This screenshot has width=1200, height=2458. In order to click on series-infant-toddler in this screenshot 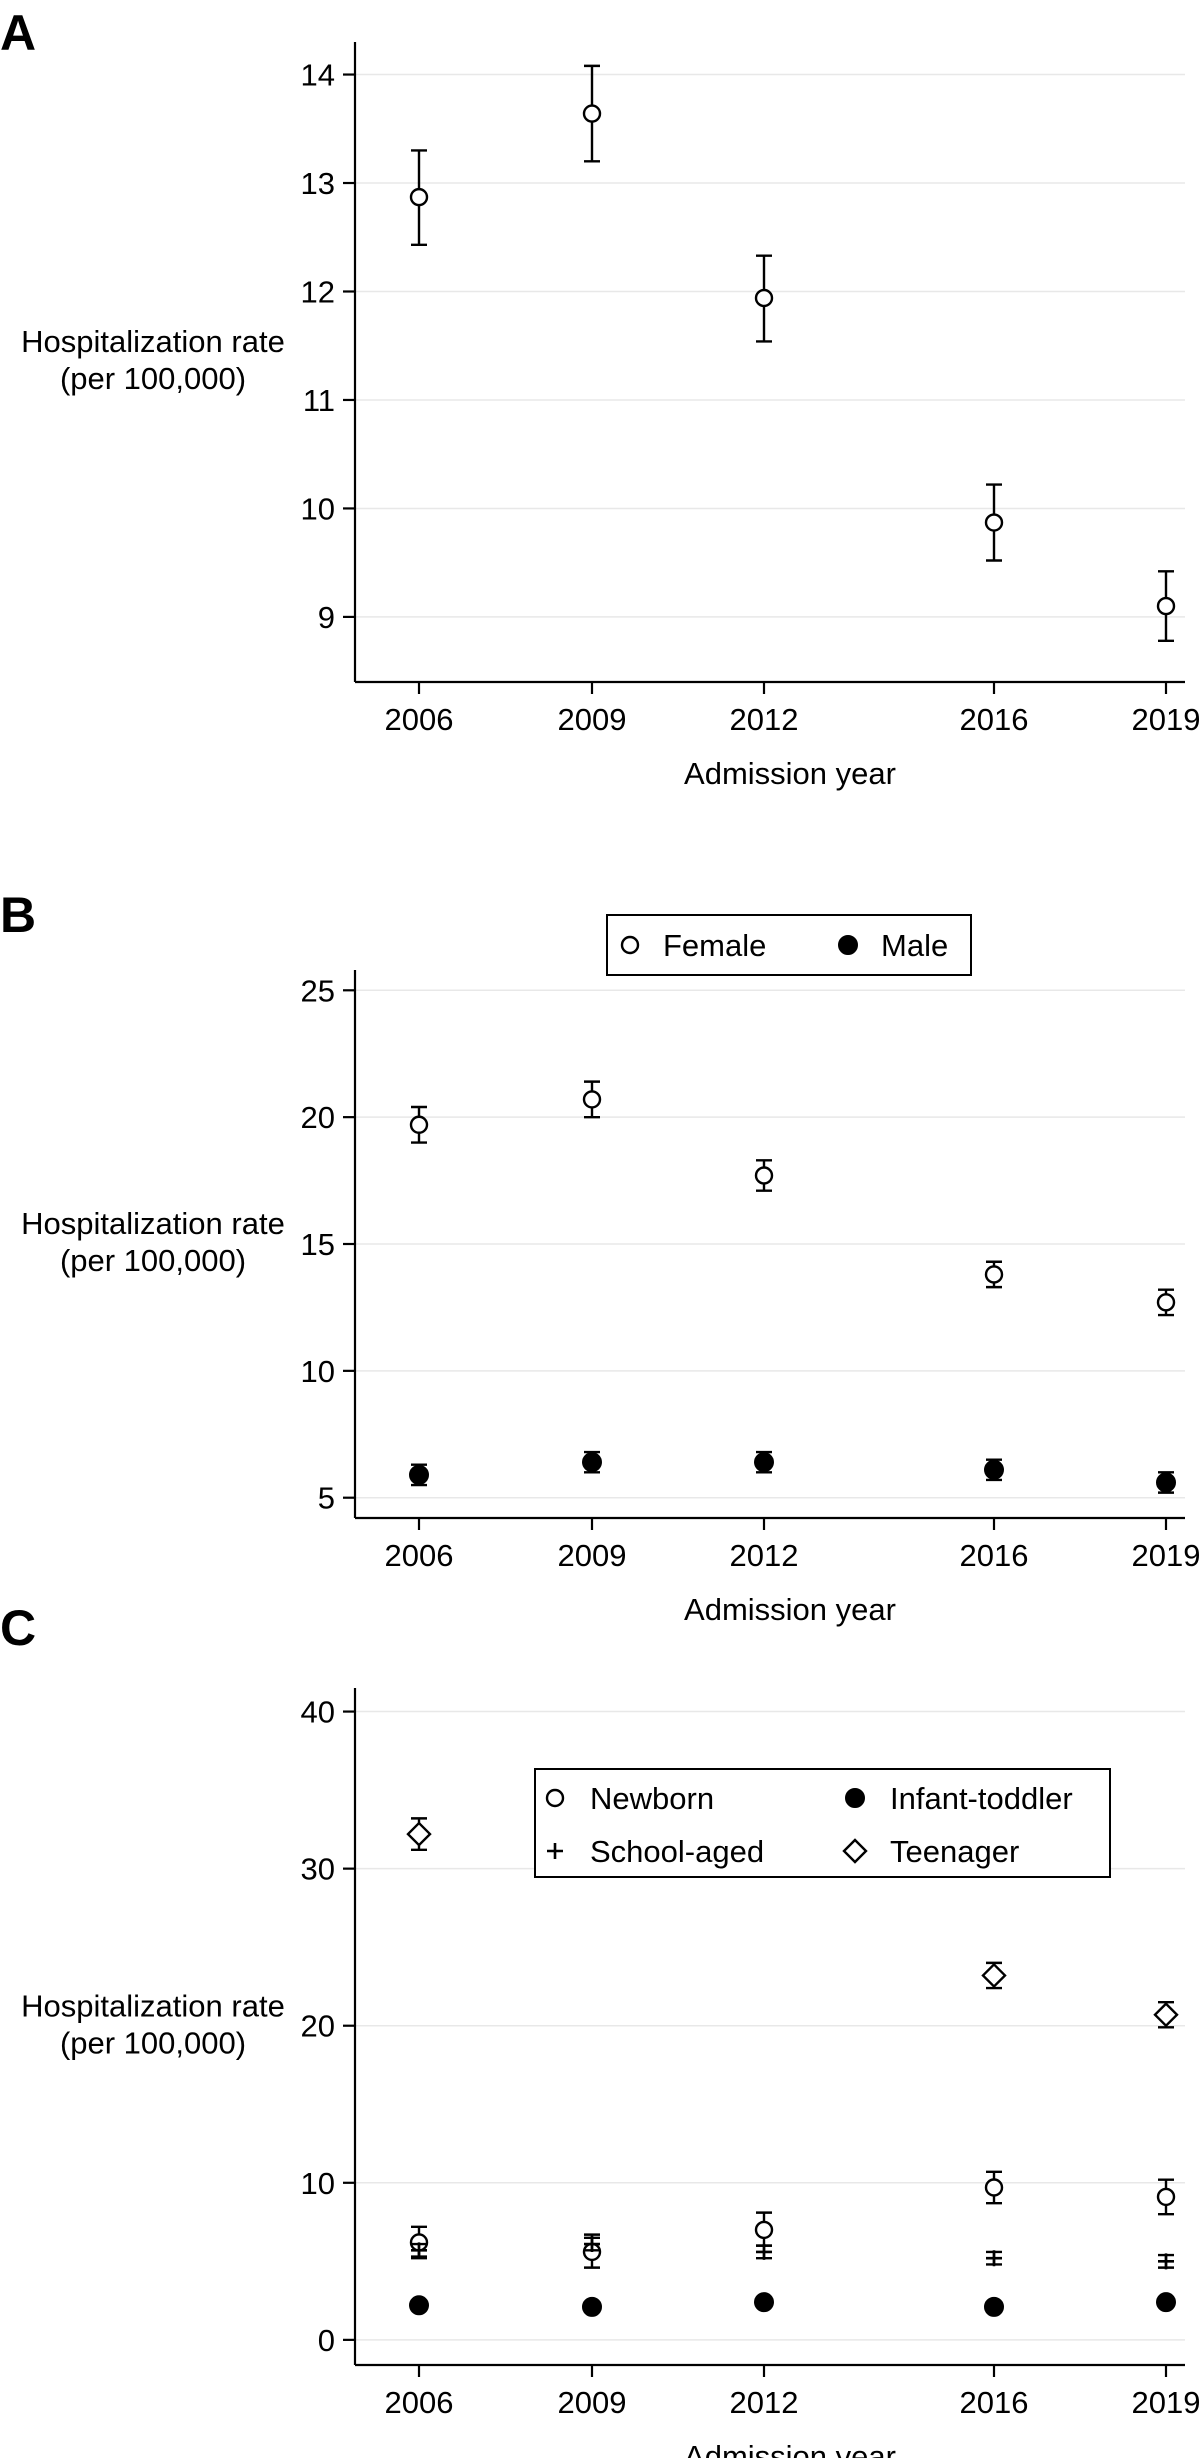, I will do `click(792, 2304)`.